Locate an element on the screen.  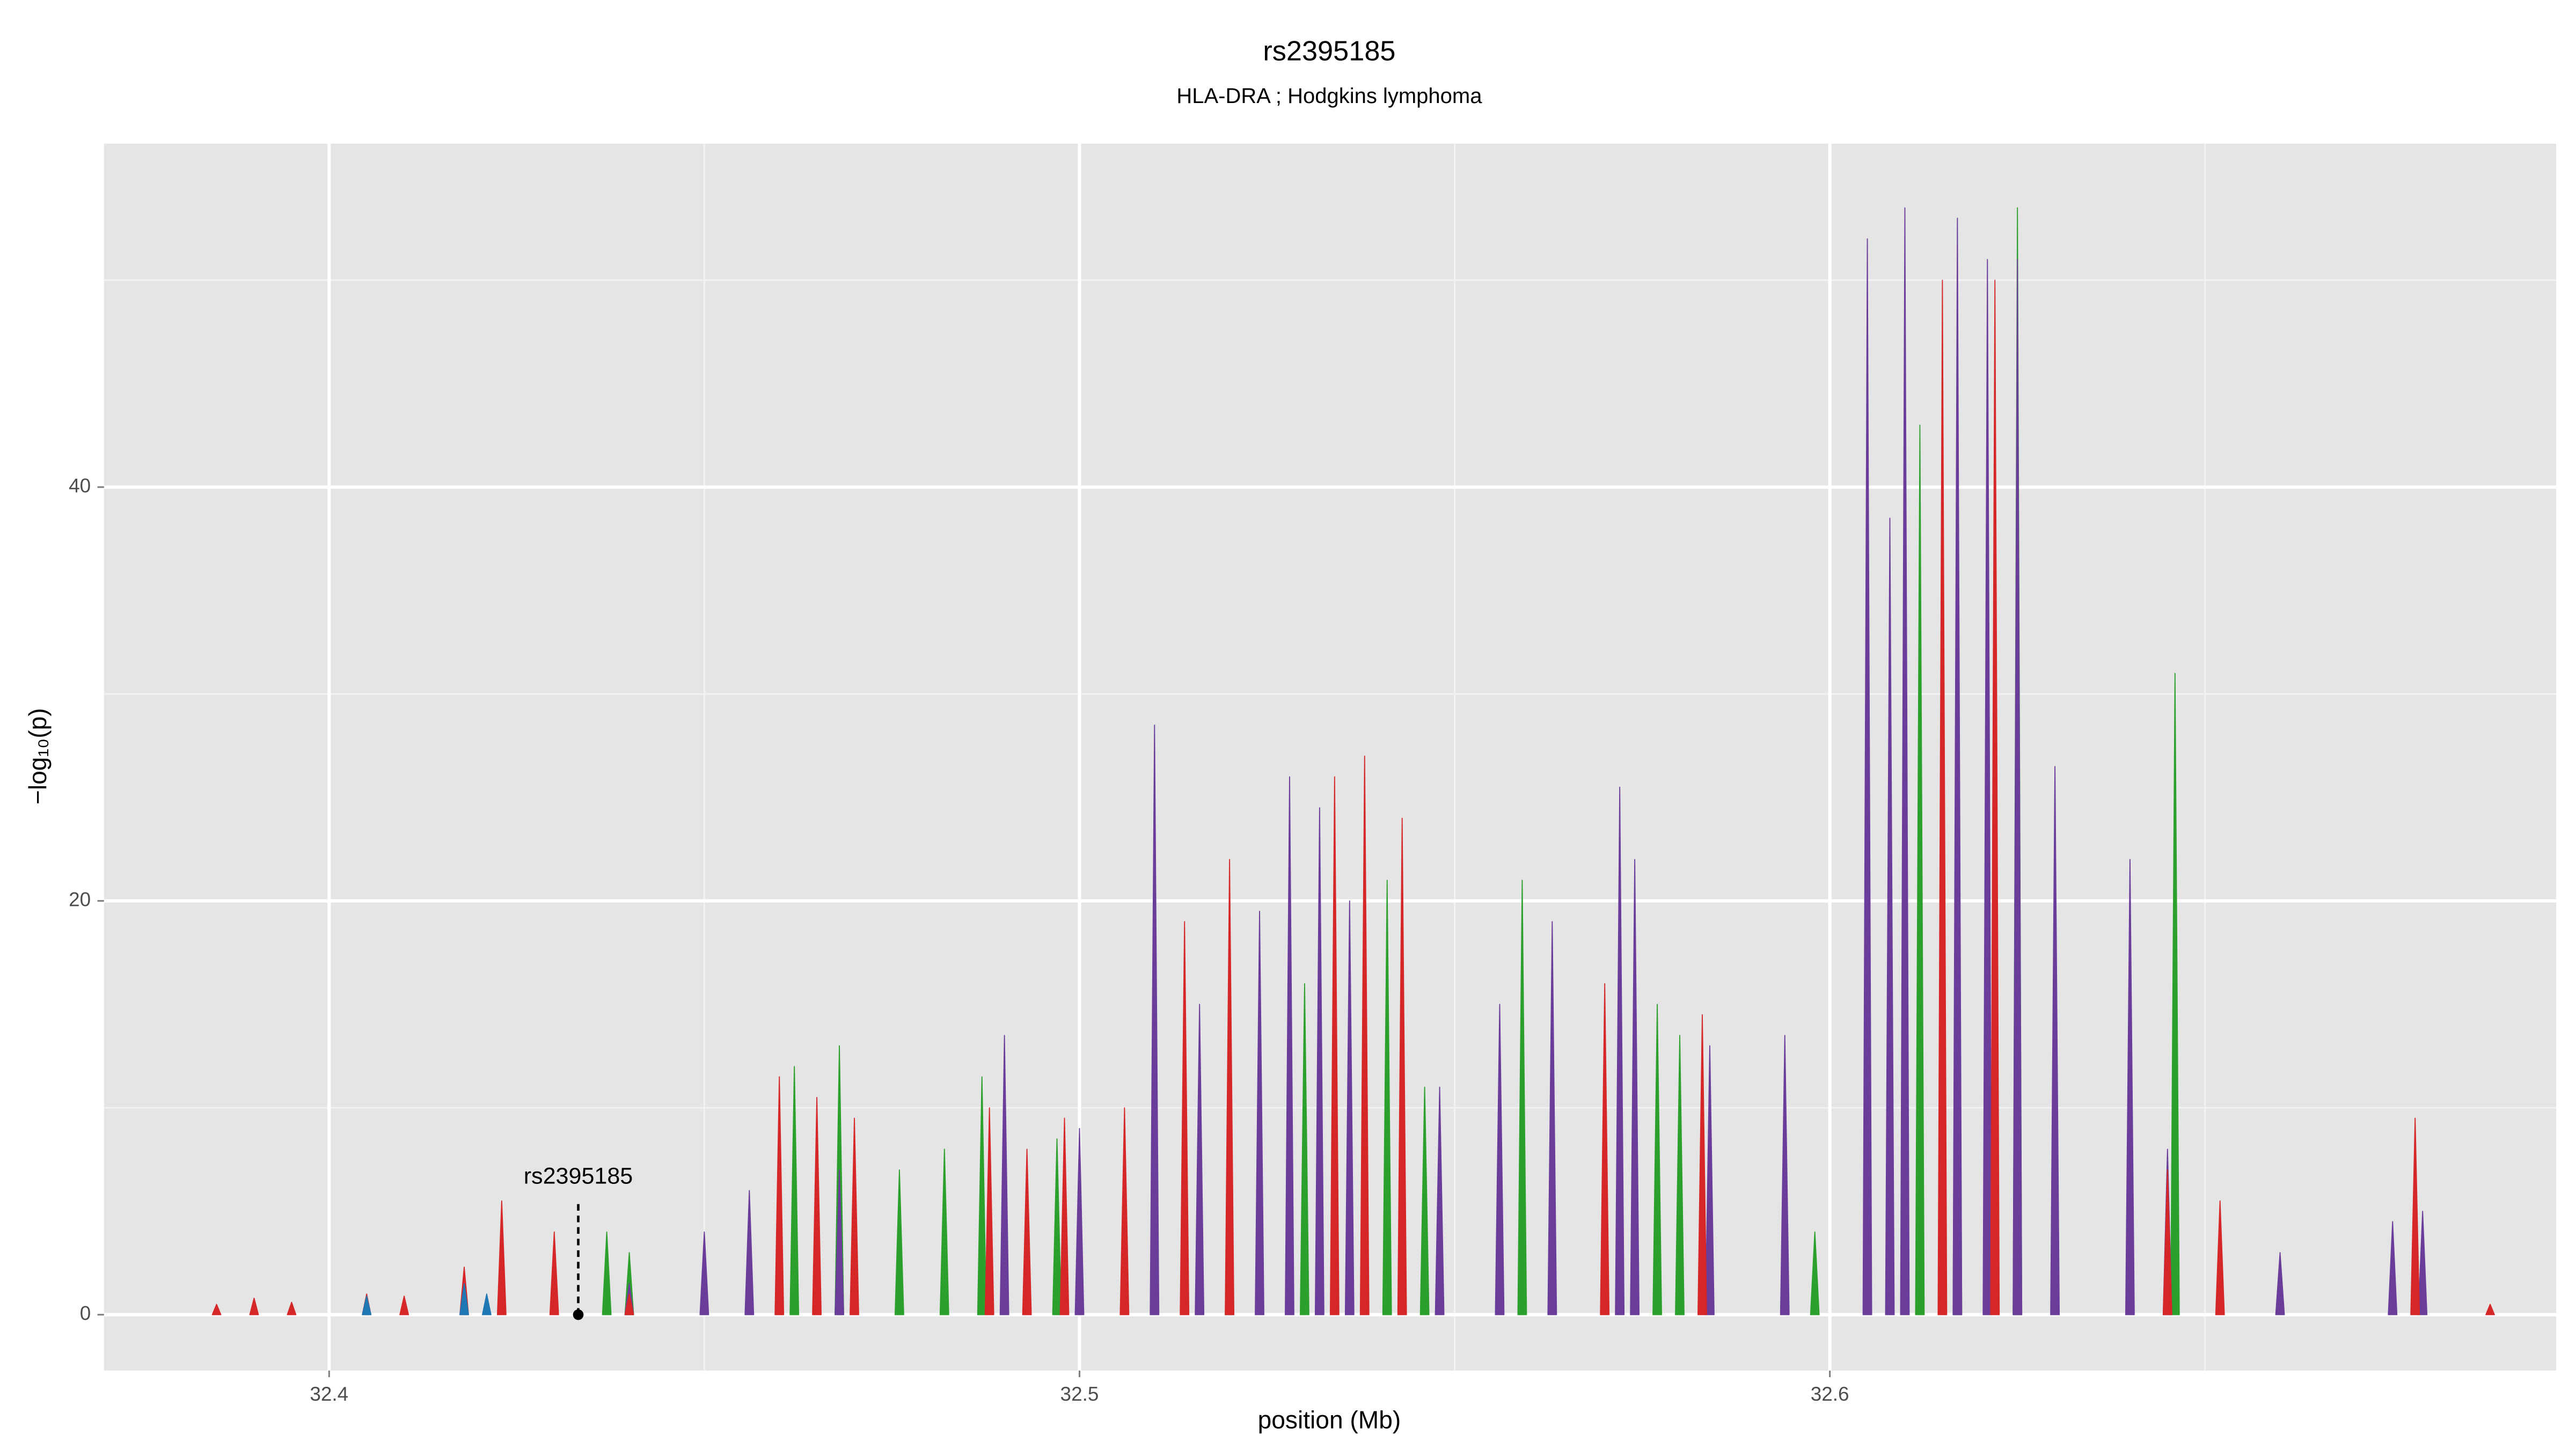
annotation-point is located at coordinates (578, 1314).